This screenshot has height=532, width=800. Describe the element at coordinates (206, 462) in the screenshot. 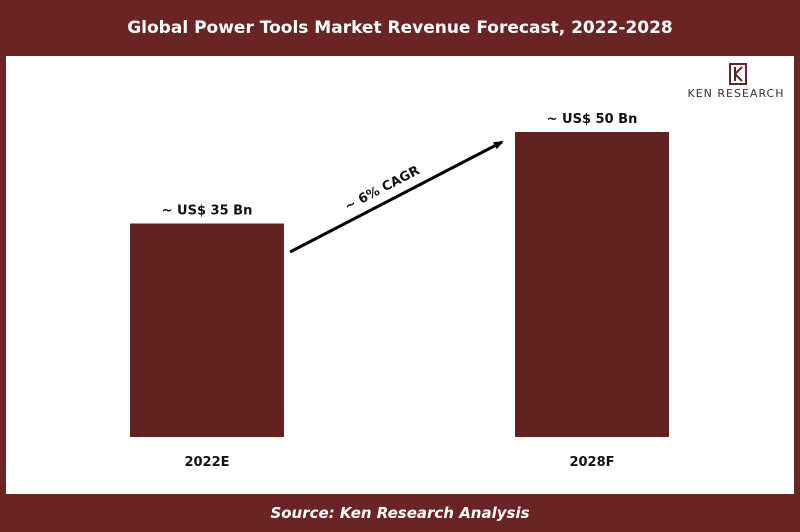

I see `x-tick-label-2022E: 2022E` at that location.